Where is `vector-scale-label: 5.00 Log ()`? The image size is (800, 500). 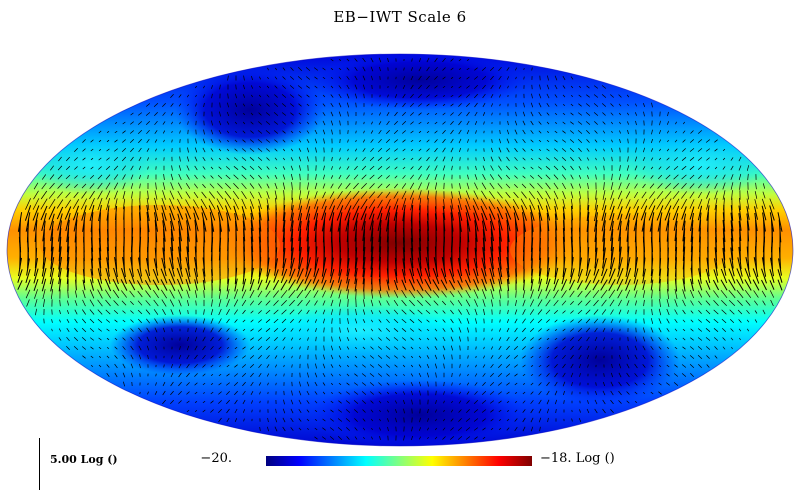
vector-scale-label: 5.00 Log () is located at coordinates (84, 459).